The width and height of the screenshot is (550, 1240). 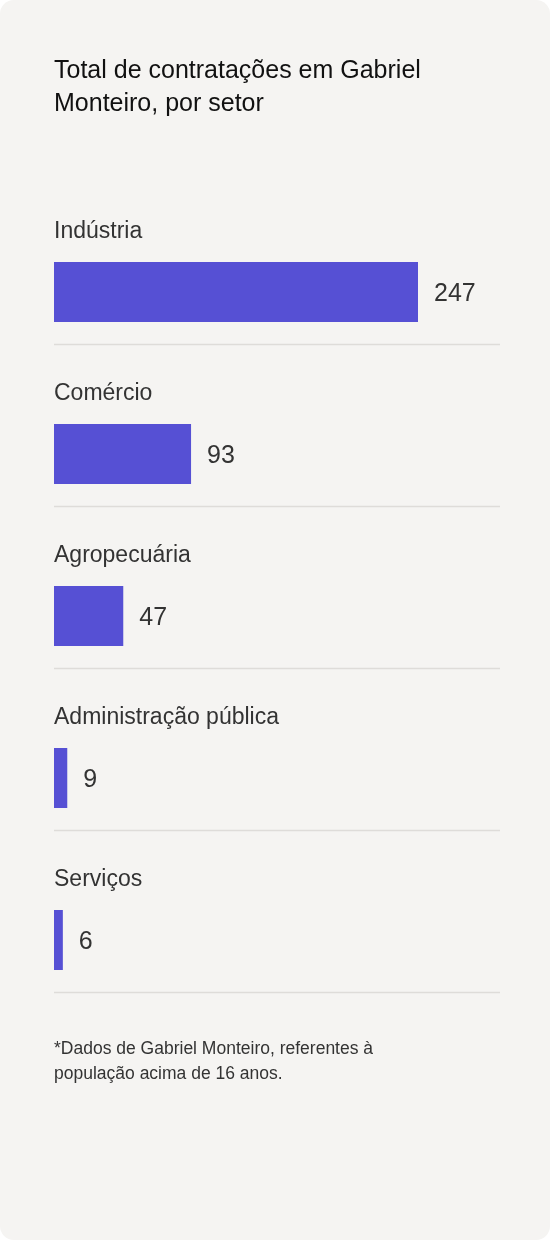 I want to click on y-tick-label: Agropecuária, so click(x=123, y=554).